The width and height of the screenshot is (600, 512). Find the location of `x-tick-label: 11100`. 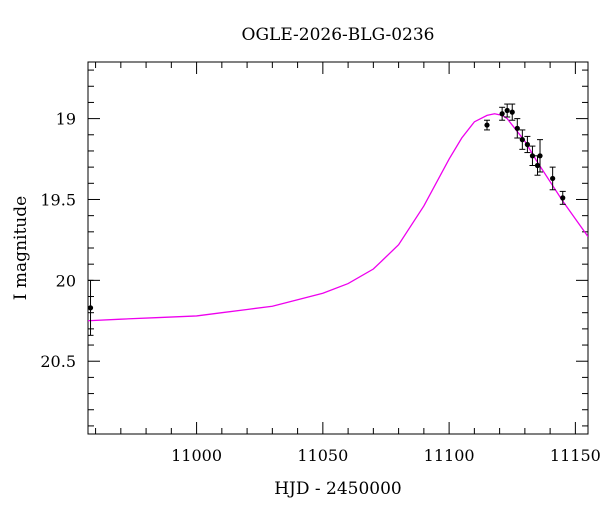

x-tick-label: 11100 is located at coordinates (449, 455).